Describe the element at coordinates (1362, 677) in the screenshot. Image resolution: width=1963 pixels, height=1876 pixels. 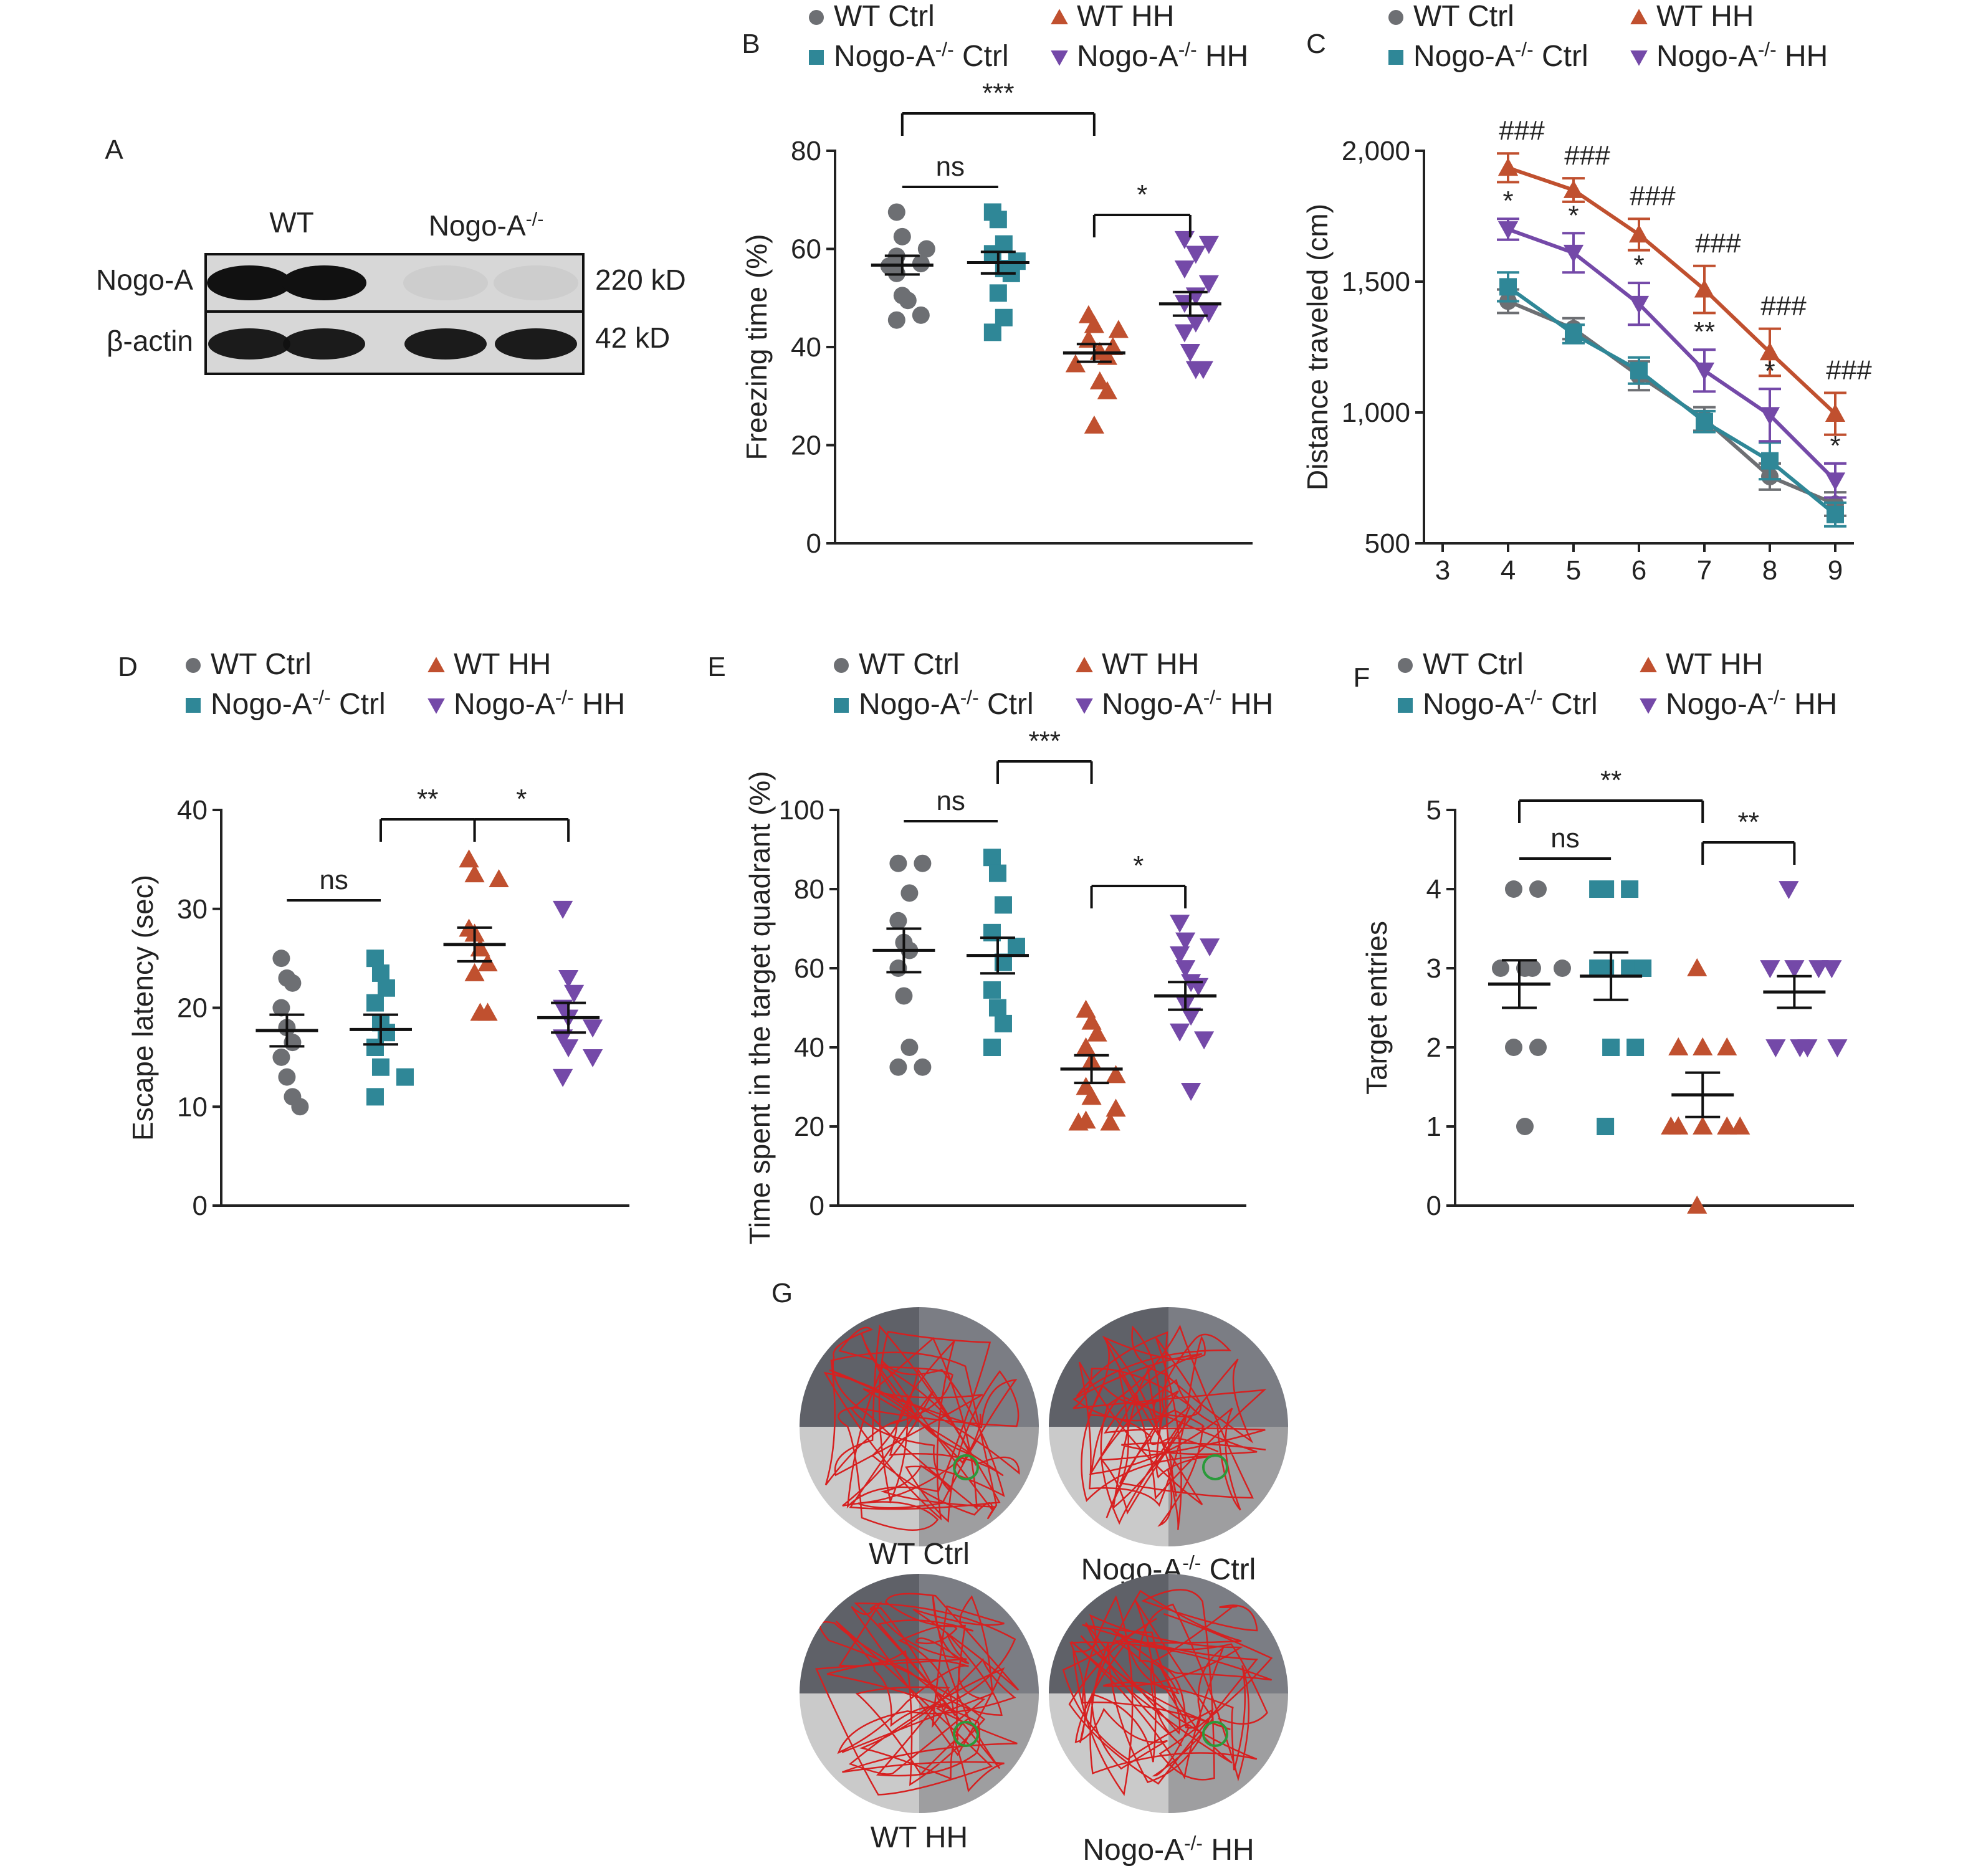
I see `panel-label: F` at that location.